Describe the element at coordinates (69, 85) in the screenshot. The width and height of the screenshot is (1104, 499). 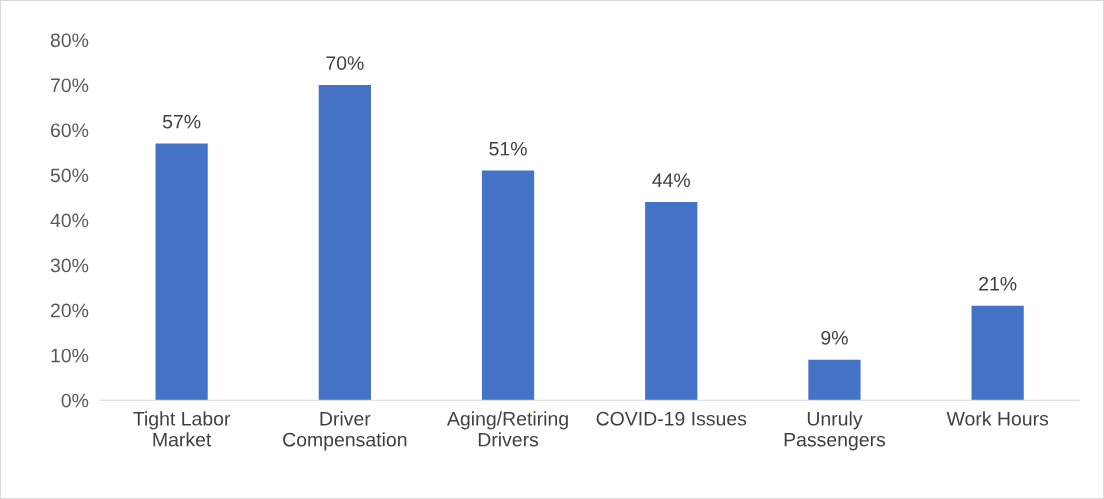
I see `y-tick-label: 70%` at that location.